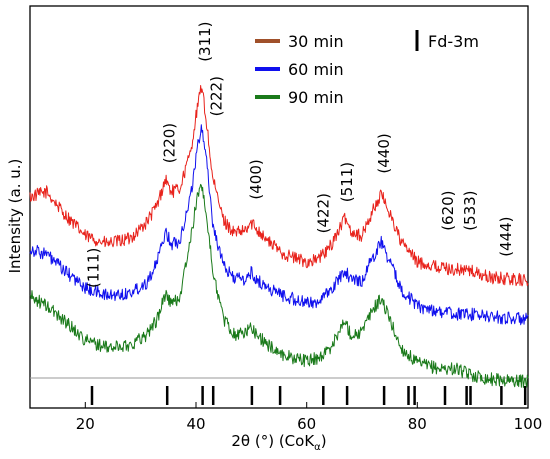 The height and width of the screenshot is (459, 550). I want to click on legend-label-30-min: 30 min, so click(316, 41).